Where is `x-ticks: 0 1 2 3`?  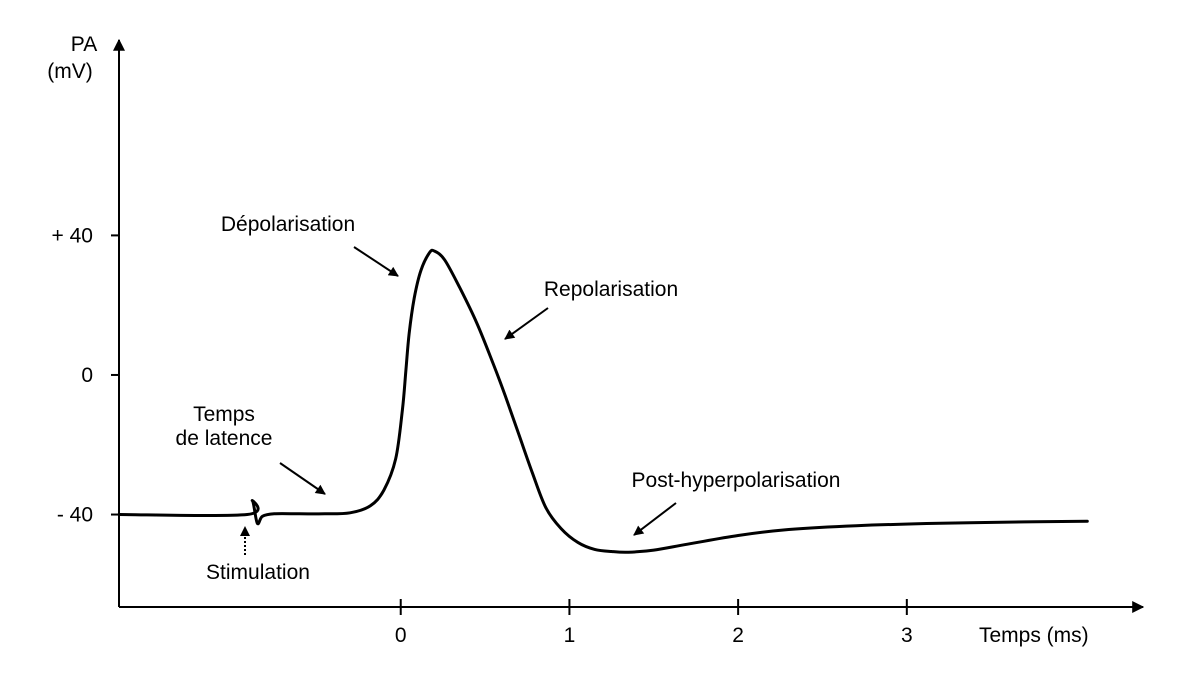
x-ticks: 0 1 2 3 is located at coordinates (654, 623).